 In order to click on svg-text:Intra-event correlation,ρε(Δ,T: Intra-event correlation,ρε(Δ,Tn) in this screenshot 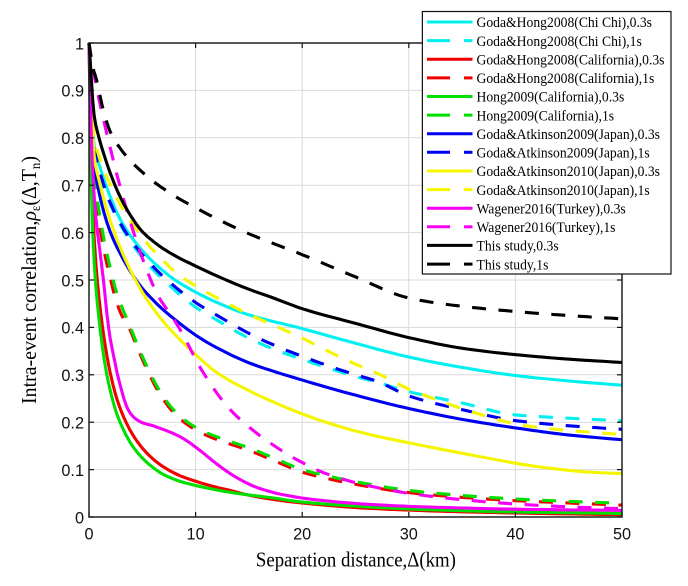, I will do `click(30, 280)`.